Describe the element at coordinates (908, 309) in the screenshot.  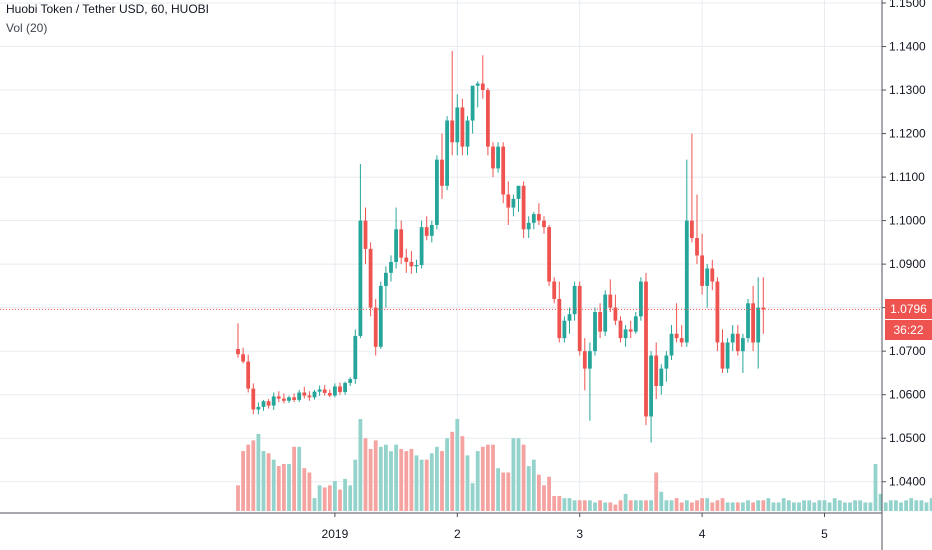
I see `last-price-tag: 1.0796` at that location.